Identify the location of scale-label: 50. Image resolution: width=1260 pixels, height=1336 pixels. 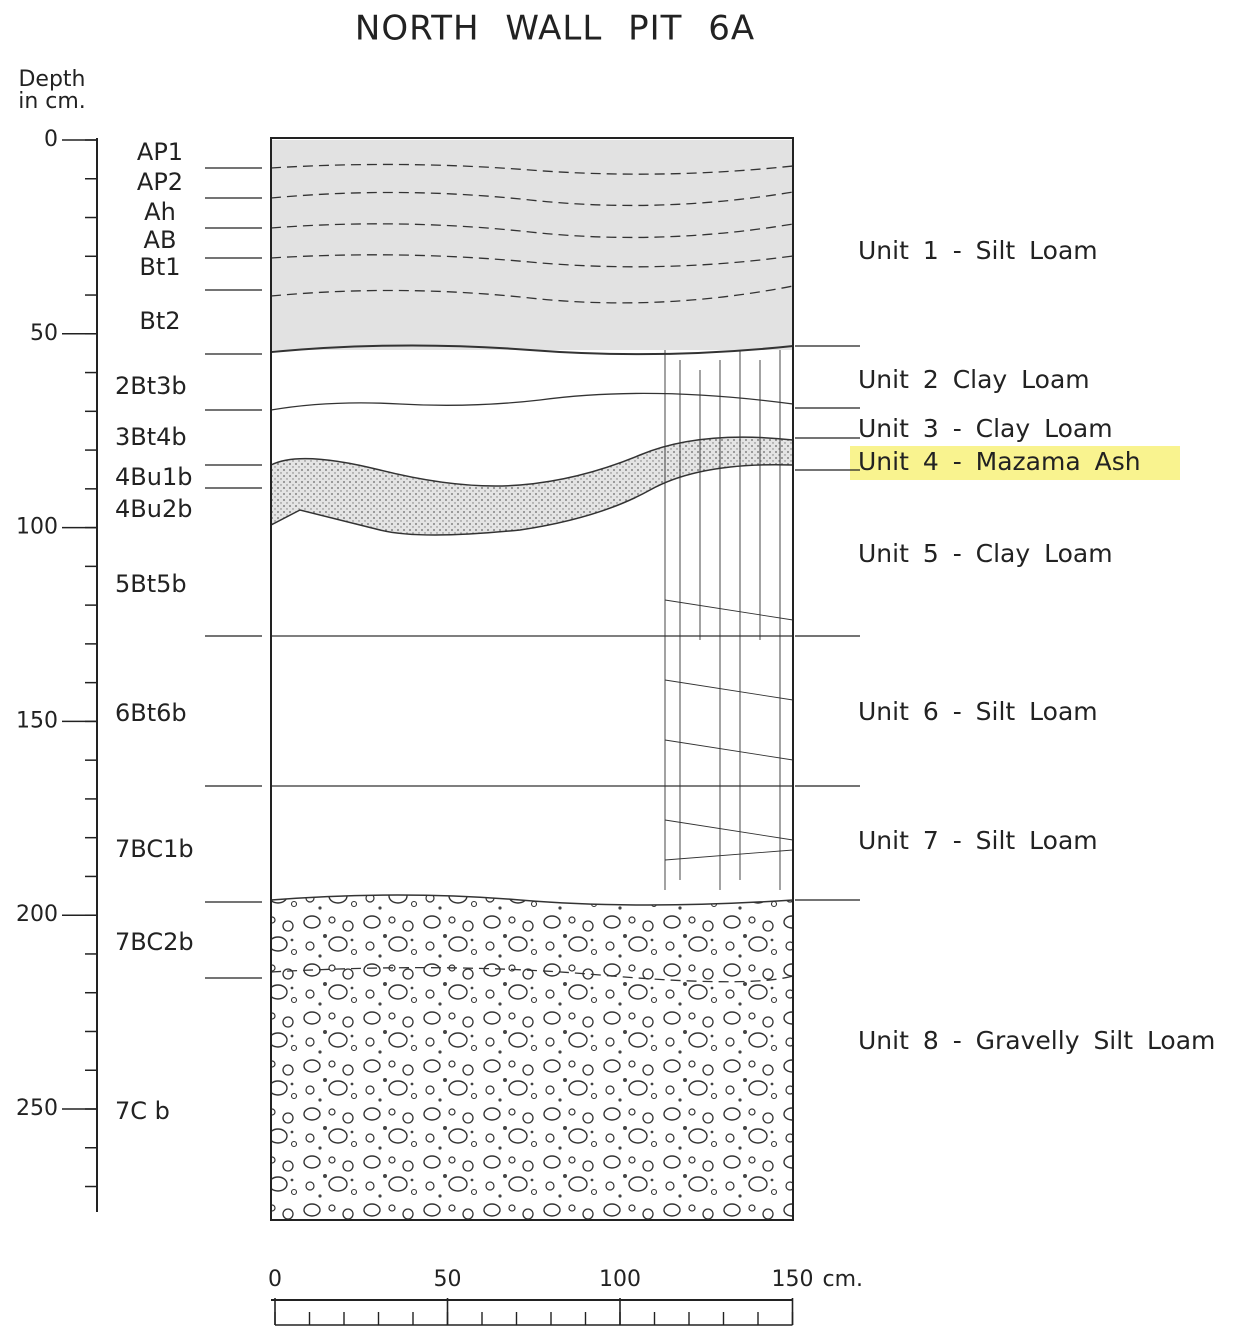
(448, 1279).